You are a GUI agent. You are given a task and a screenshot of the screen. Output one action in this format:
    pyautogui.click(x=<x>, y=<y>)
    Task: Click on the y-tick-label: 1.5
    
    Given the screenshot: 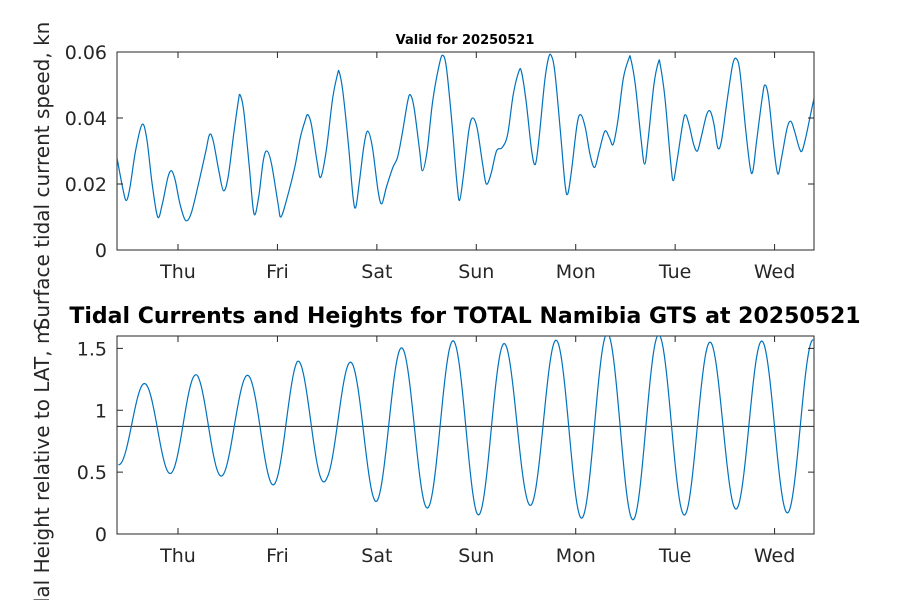 What is the action you would take?
    pyautogui.click(x=92, y=349)
    